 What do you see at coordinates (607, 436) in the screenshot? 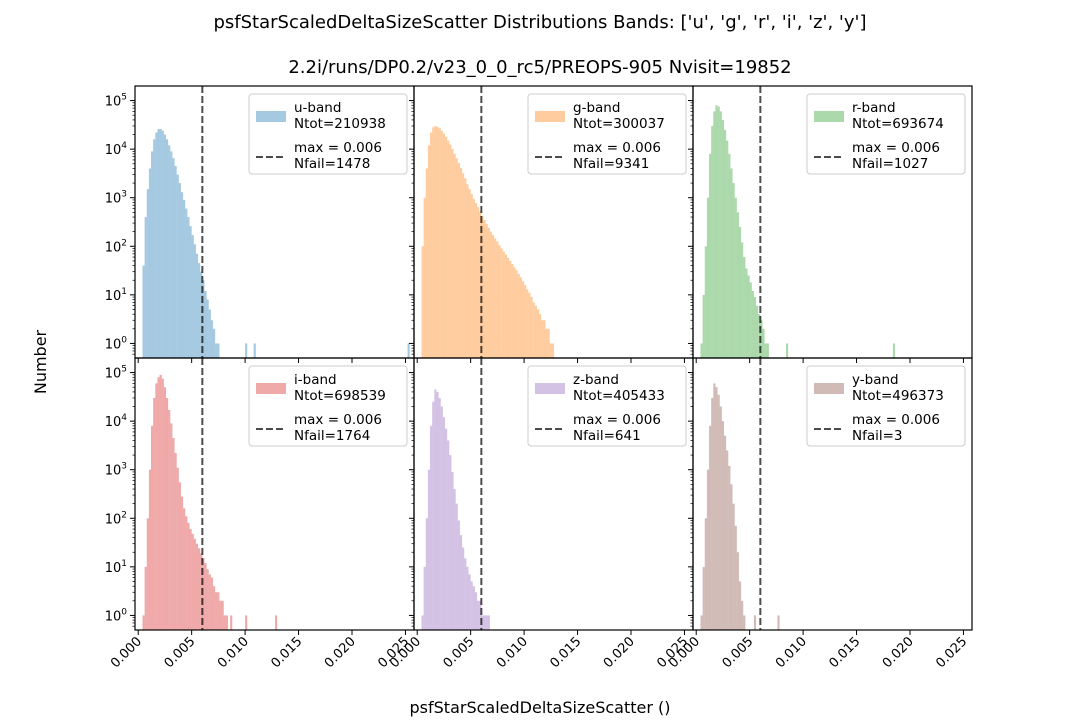
I see `legend-nfail-label: Nfail=641` at bounding box center [607, 436].